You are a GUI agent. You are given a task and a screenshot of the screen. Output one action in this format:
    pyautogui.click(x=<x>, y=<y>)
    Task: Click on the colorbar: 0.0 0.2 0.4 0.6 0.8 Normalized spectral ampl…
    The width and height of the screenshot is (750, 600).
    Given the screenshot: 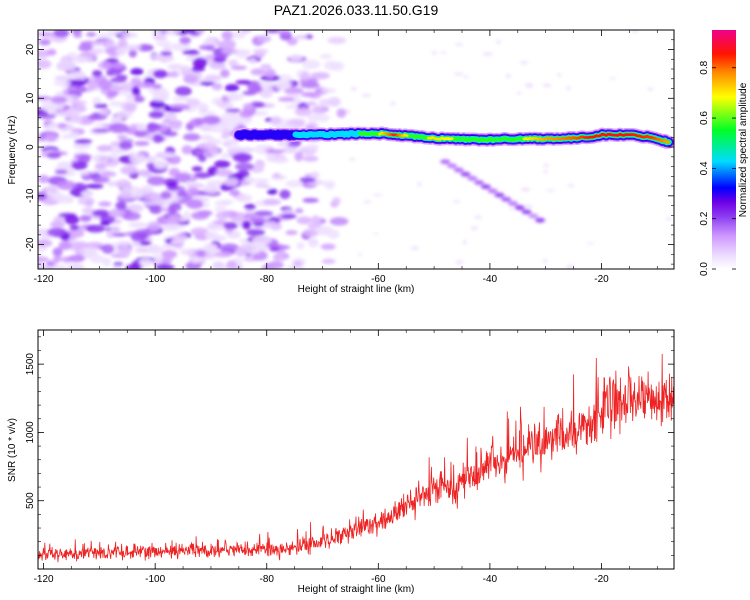 What is the action you would take?
    pyautogui.click(x=724, y=153)
    